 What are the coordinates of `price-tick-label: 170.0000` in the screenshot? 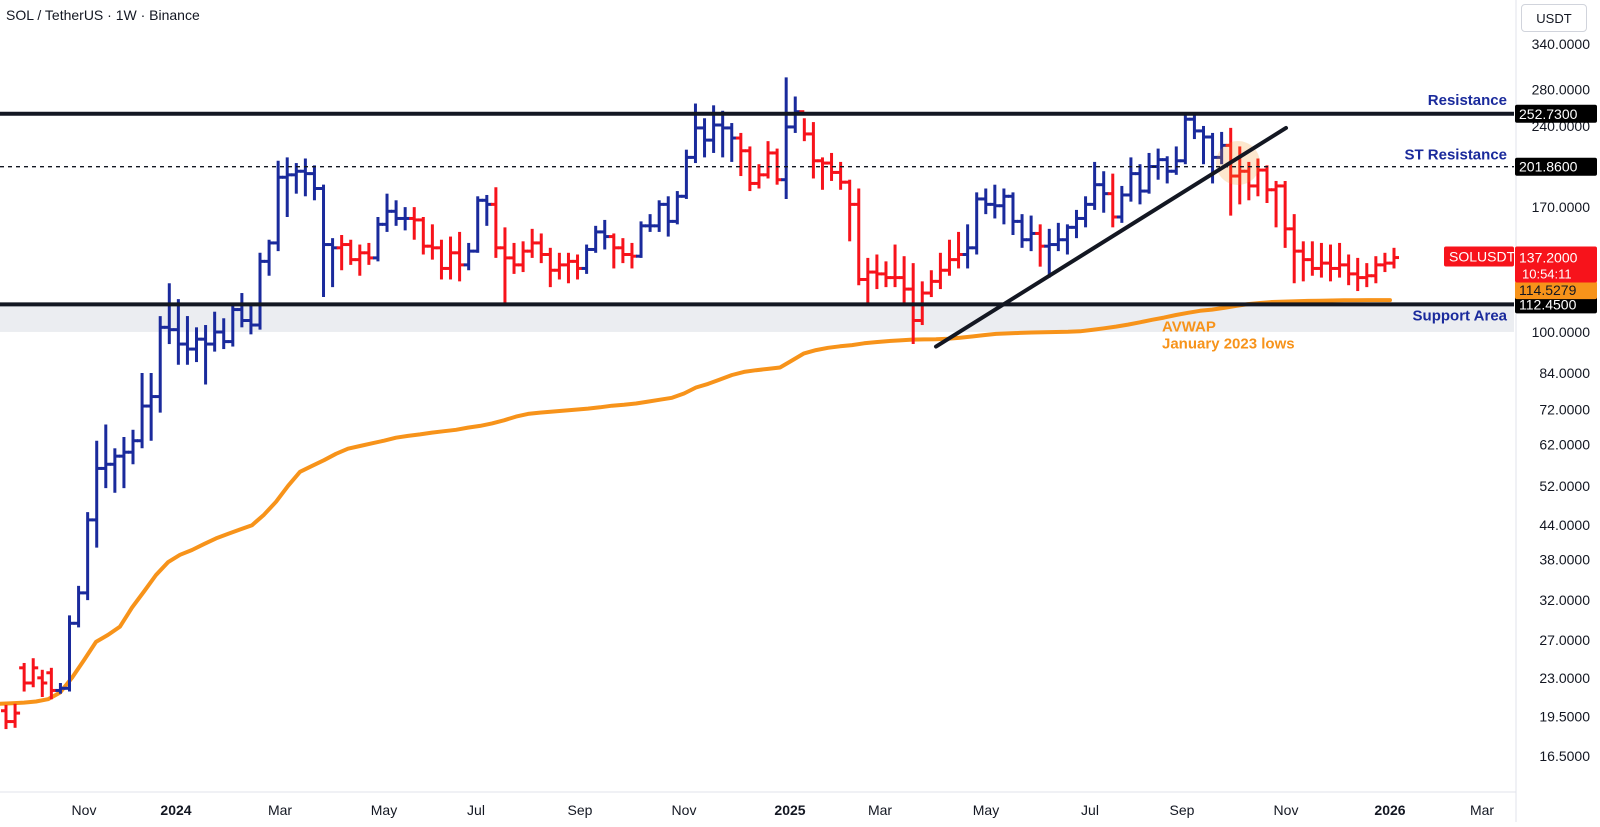 It's located at (1561, 207).